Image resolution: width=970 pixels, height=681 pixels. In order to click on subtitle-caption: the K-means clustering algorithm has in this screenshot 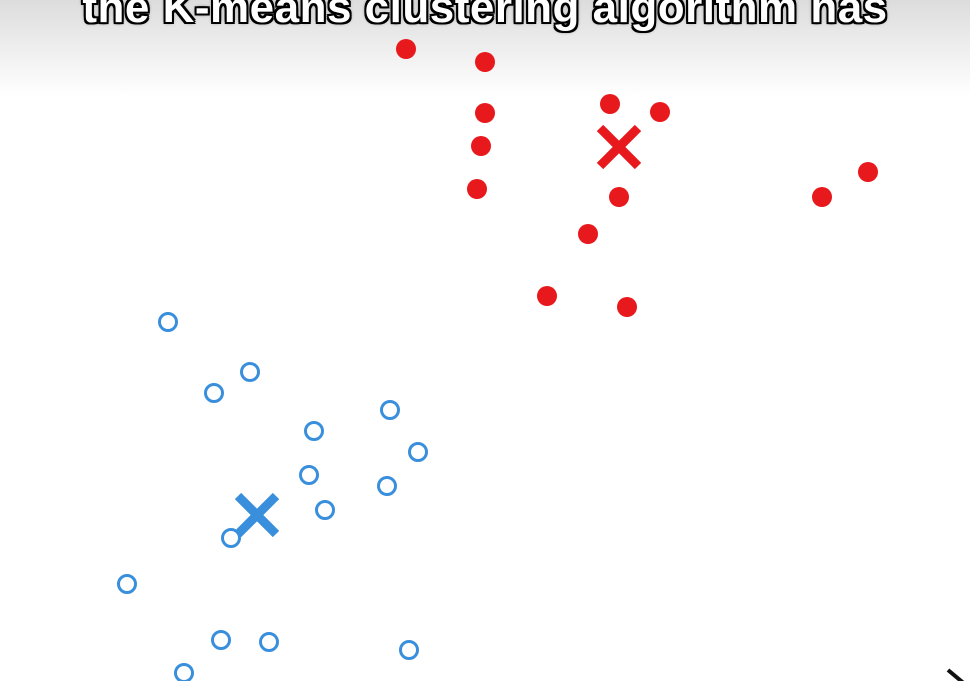, I will do `click(485, 16)`.